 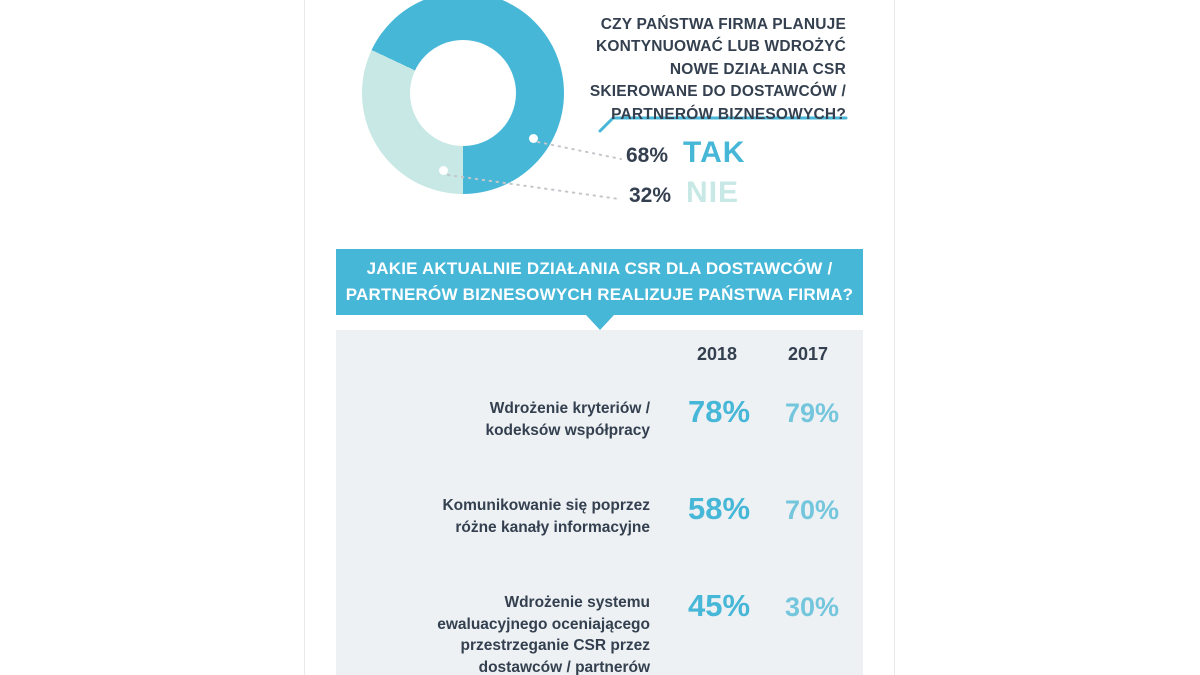 What do you see at coordinates (812, 413) in the screenshot?
I see `stat-value-2017: 79%` at bounding box center [812, 413].